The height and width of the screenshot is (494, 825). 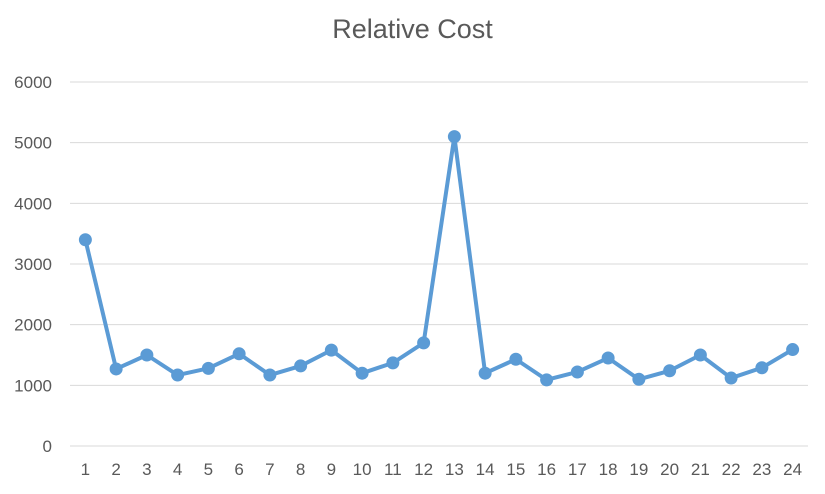 I want to click on x-tick-label: 3, so click(x=146, y=469).